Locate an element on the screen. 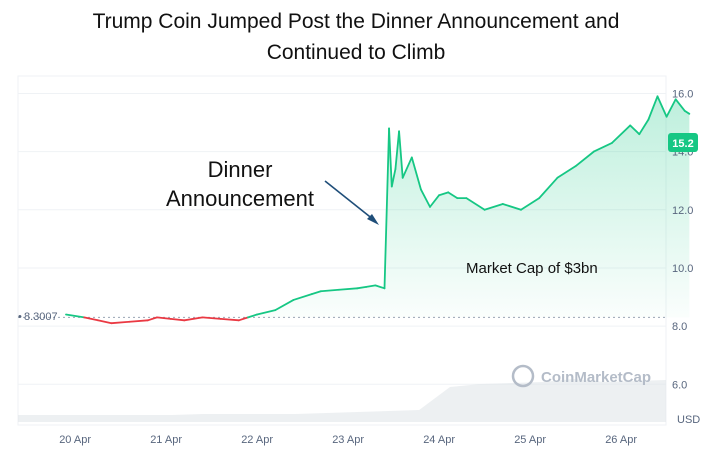 The width and height of the screenshot is (712, 475). market-cap-label: Market Cap of $3bn is located at coordinates (532, 268).